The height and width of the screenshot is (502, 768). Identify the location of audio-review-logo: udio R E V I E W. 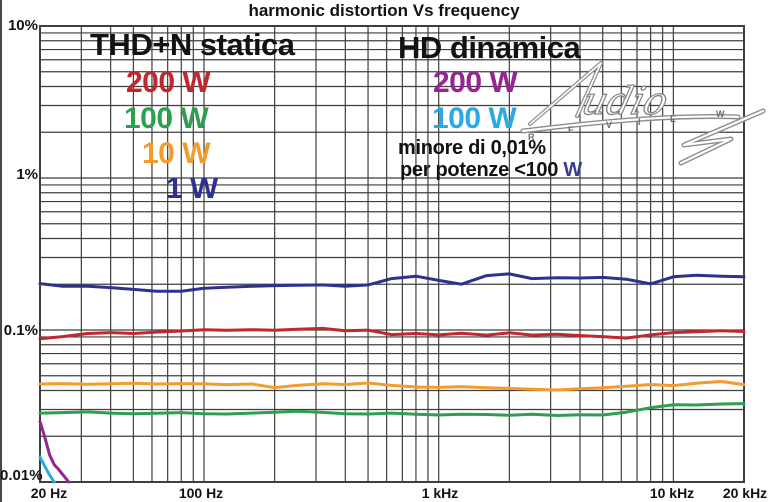
(643, 113).